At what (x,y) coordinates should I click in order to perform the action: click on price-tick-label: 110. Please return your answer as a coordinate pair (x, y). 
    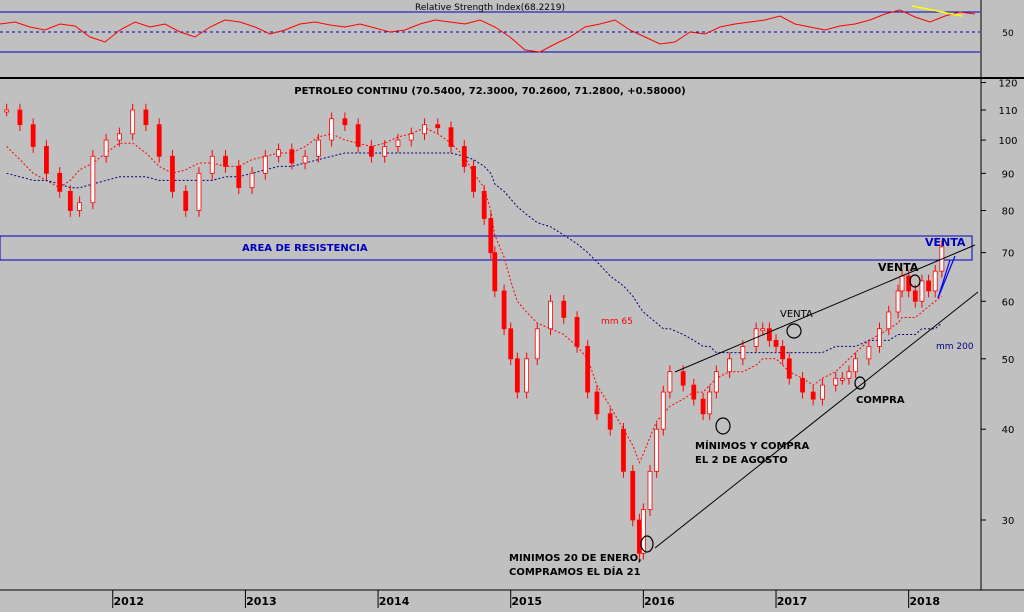
    Looking at the image, I should click on (1007, 111).